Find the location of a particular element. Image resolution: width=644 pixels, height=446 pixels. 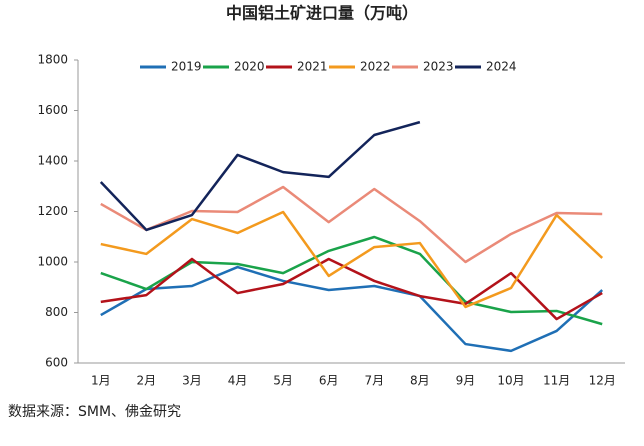

legend-label: 2024 is located at coordinates (501, 67).